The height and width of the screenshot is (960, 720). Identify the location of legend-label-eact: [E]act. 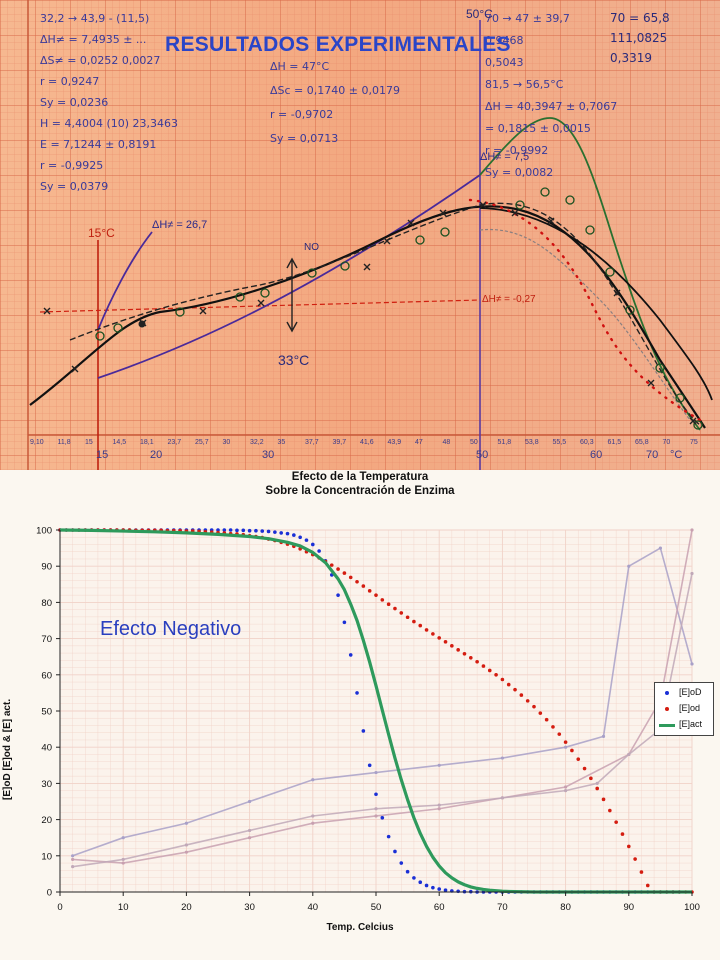
(691, 724).